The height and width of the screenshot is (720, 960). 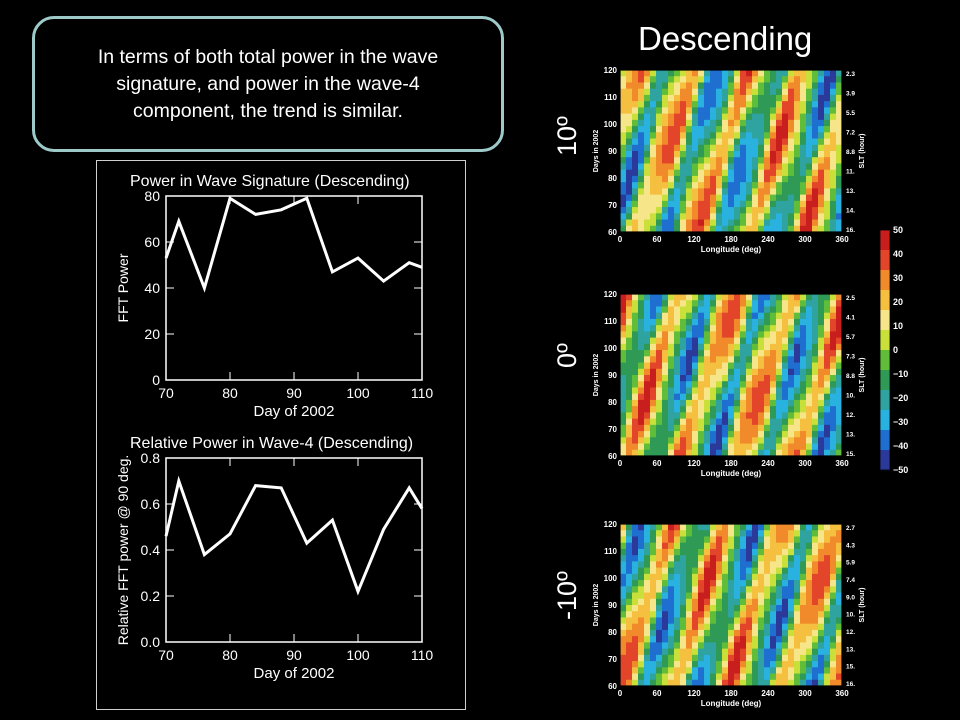 What do you see at coordinates (358, 393) in the screenshot?
I see `x-tick-label: 100` at bounding box center [358, 393].